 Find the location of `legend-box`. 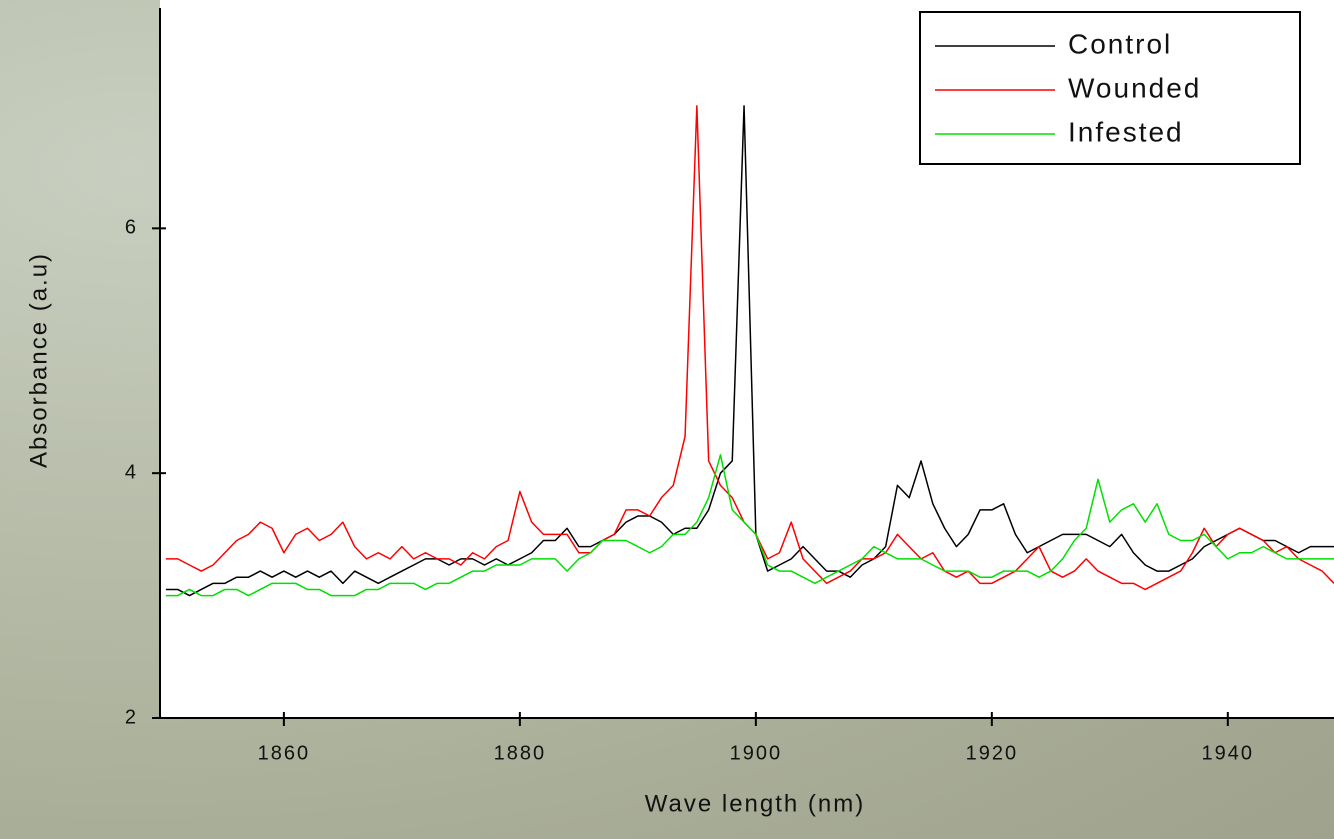

legend-box is located at coordinates (1110, 88).